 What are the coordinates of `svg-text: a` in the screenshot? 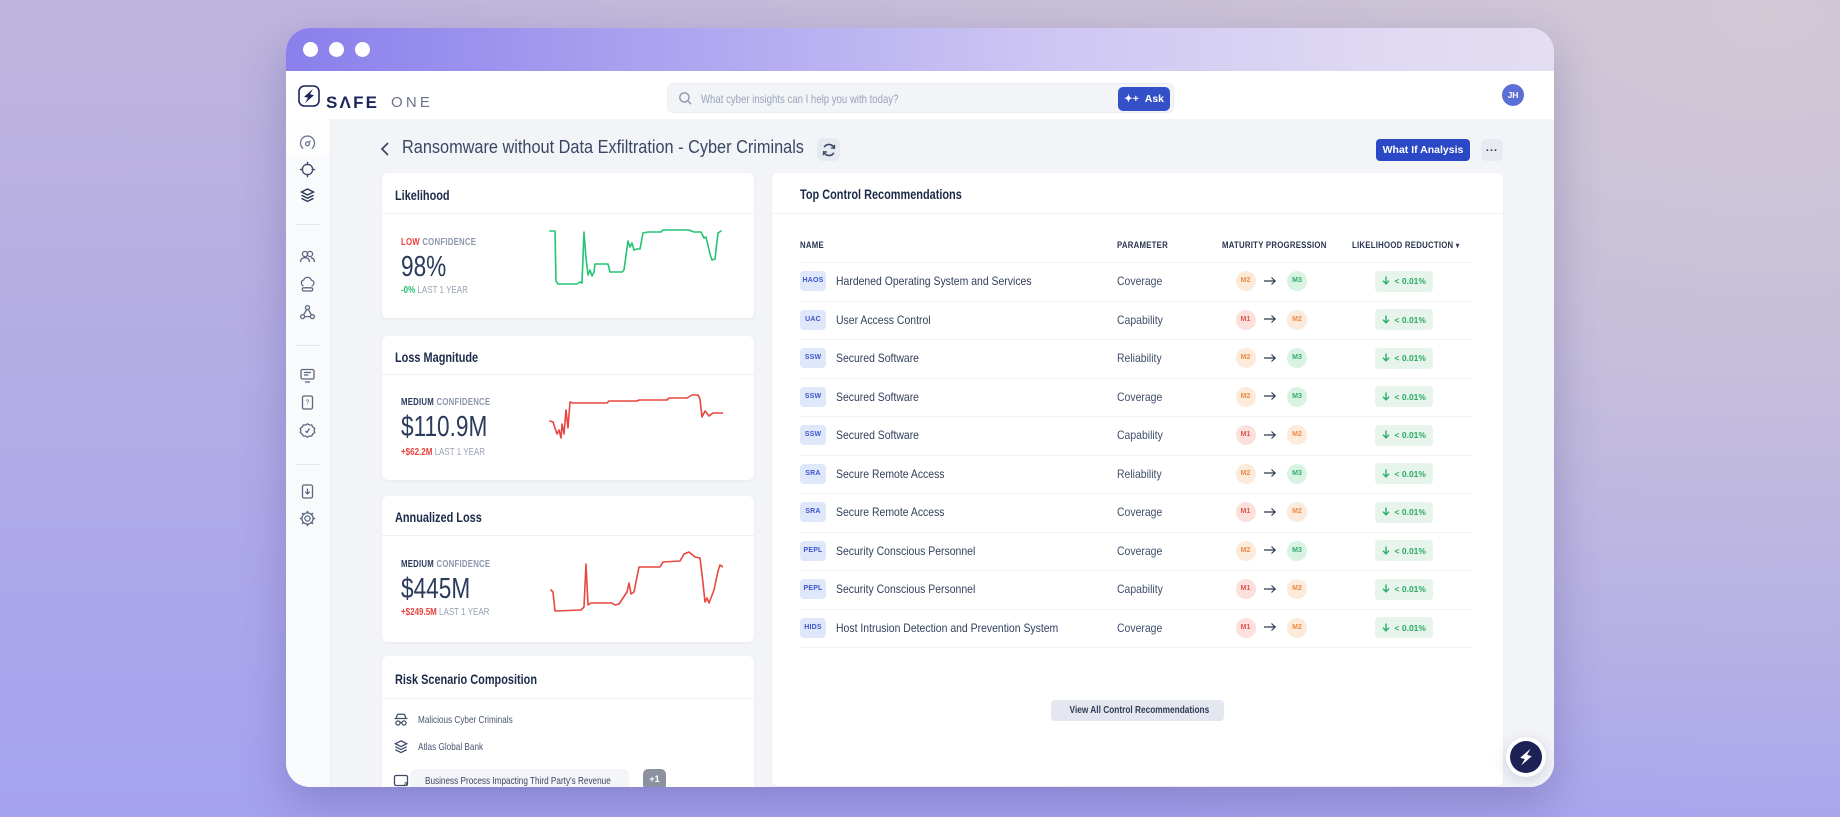 It's located at (406, 784).